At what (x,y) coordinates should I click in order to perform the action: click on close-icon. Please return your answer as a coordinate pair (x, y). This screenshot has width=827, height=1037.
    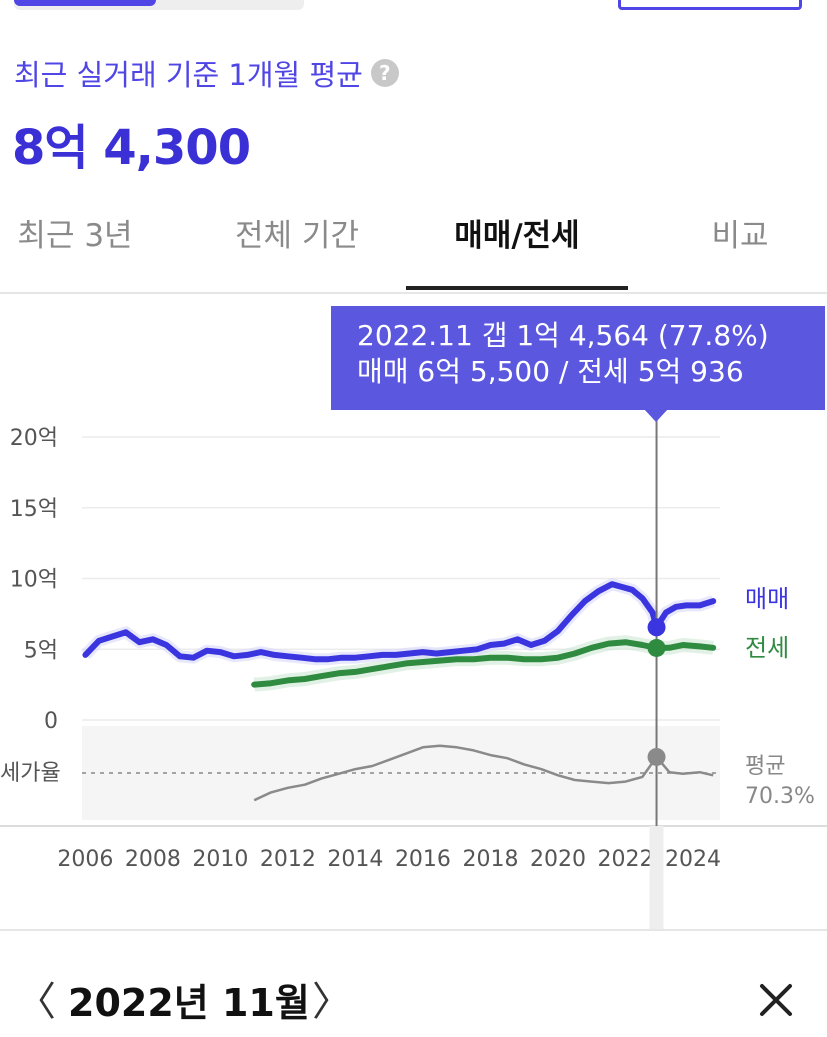
    Looking at the image, I should click on (776, 1000).